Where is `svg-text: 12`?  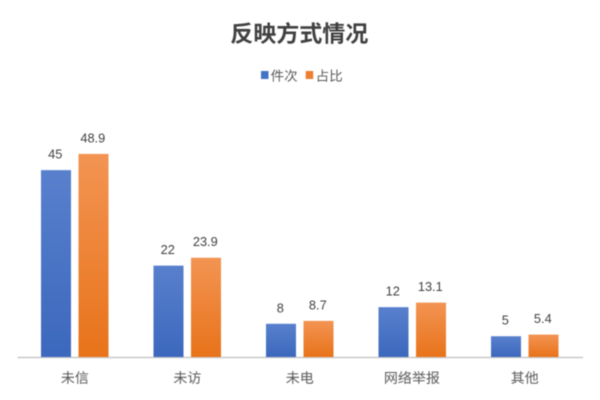 svg-text: 12 is located at coordinates (393, 291).